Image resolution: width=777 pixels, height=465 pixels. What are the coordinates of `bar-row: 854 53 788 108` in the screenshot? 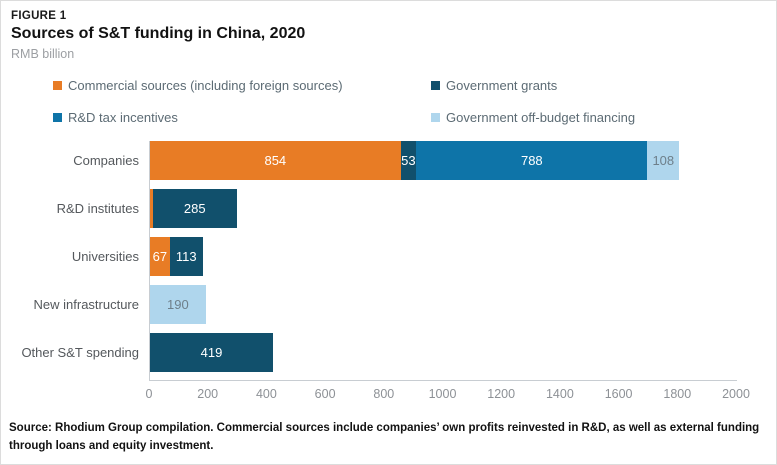 It's located at (443, 160).